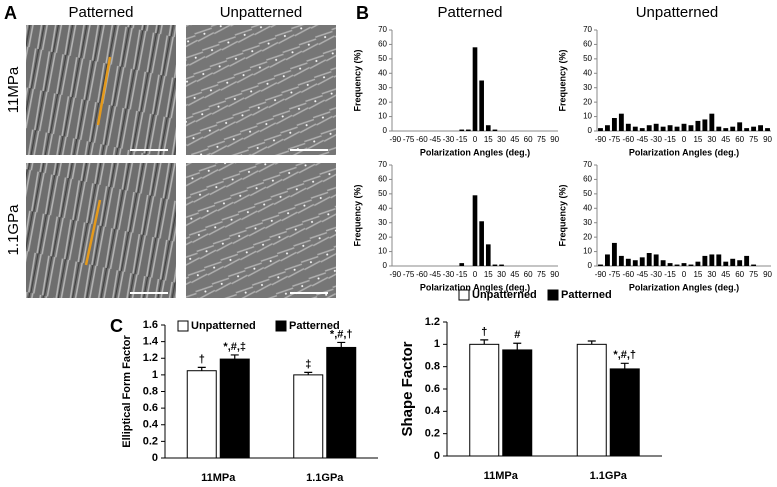 The image size is (777, 487). Describe the element at coordinates (382, 58) in the screenshot. I see `y-tick-label: 50` at that location.